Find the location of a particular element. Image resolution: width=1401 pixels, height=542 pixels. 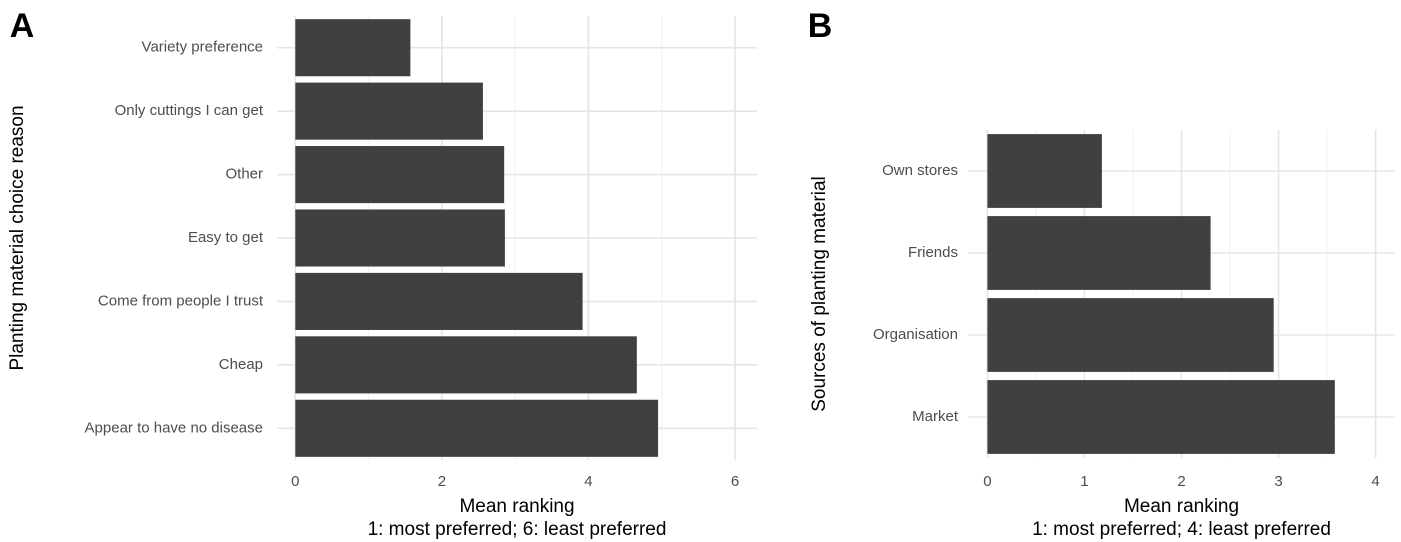

x-tick-label: 6 is located at coordinates (735, 481).